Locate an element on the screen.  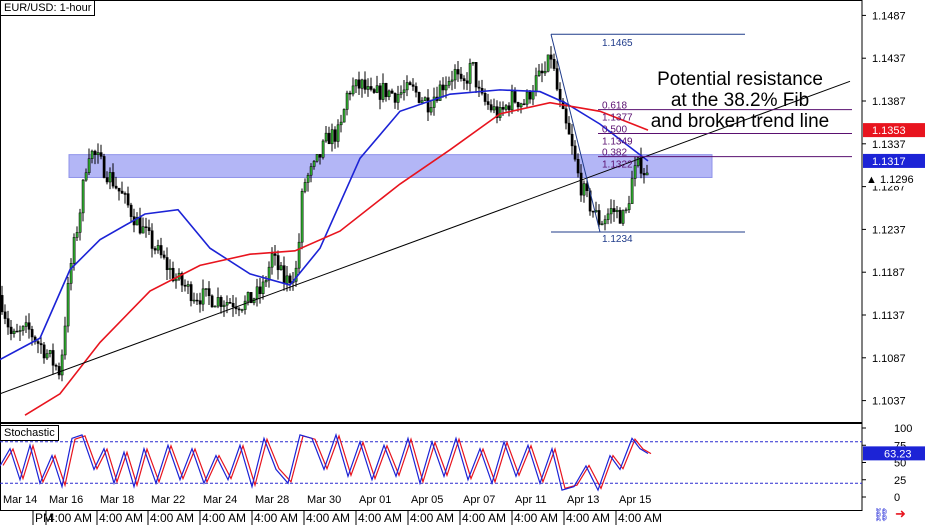
annotation-line-3: and broken trend line is located at coordinates (740, 121).